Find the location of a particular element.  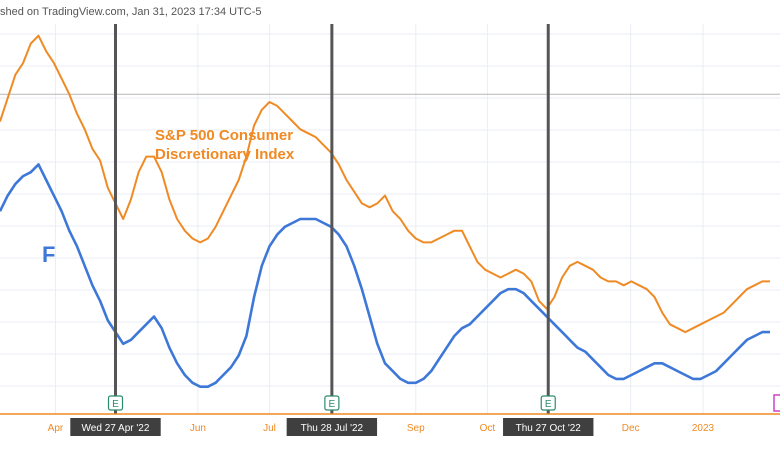

series-label-f: F is located at coordinates (48, 254).